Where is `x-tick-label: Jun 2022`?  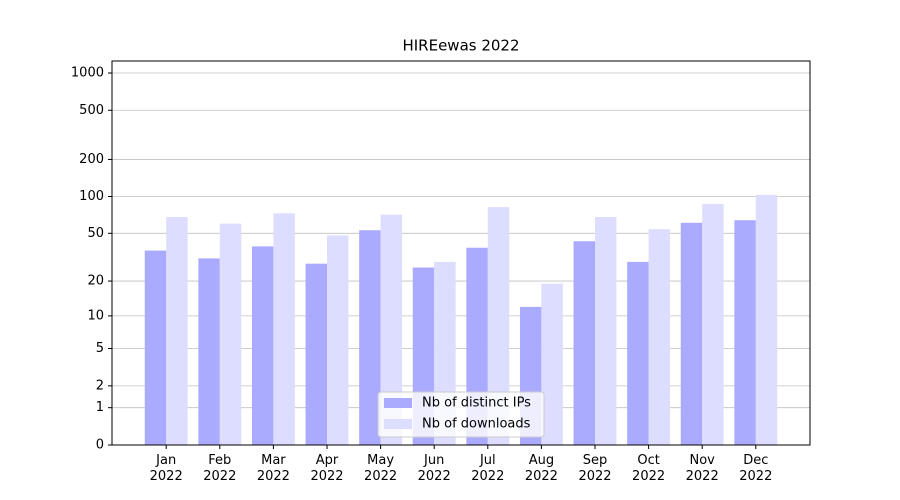
x-tick-label: Jun 2022 is located at coordinates (434, 468).